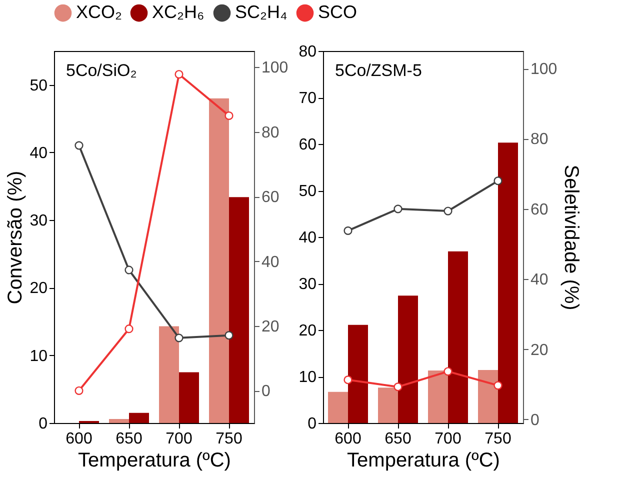 Image resolution: width=644 pixels, height=497 pixels. What do you see at coordinates (307, 98) in the screenshot?
I see `y-tick-label: 70` at bounding box center [307, 98].